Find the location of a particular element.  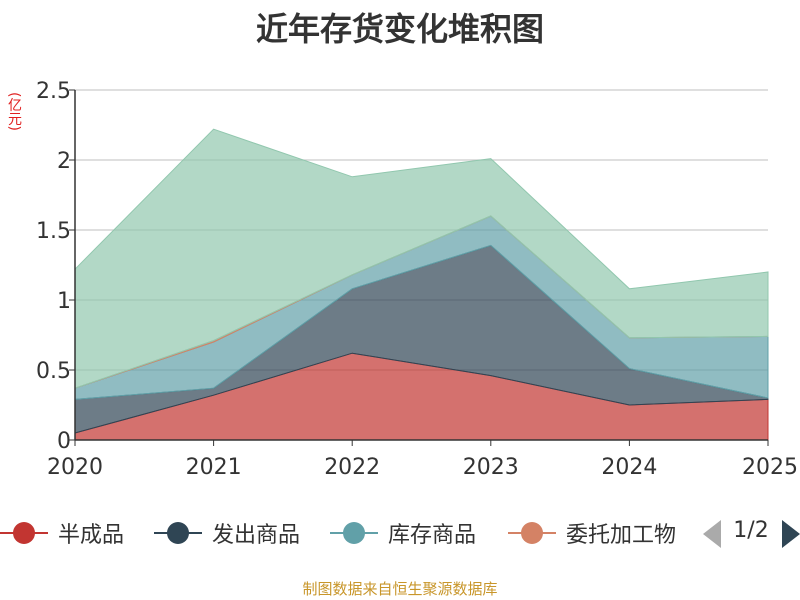

legend-item: 发出商品 is located at coordinates (227, 533).